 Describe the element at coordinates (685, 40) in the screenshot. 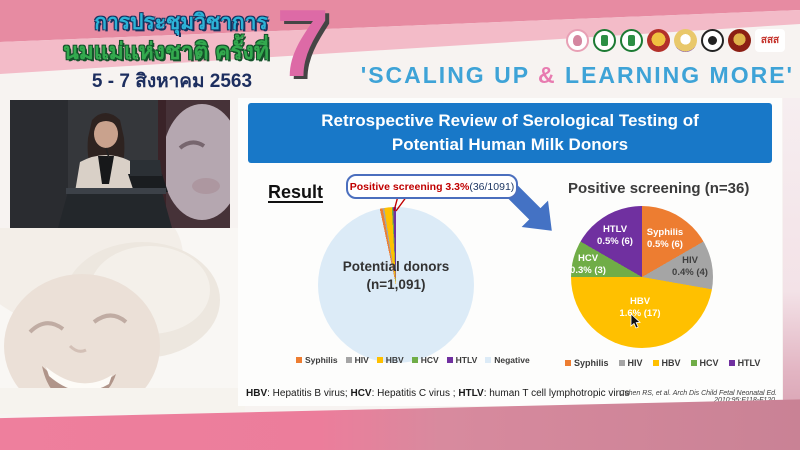

I see `university-crown-emblem-icon` at that location.